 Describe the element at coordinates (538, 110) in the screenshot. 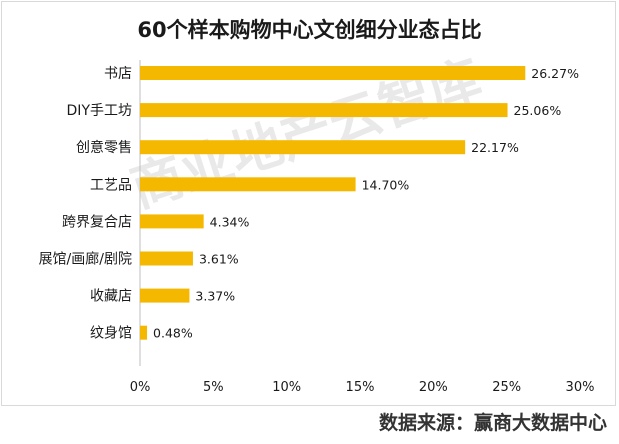

I see `data-label: 25.06%` at that location.